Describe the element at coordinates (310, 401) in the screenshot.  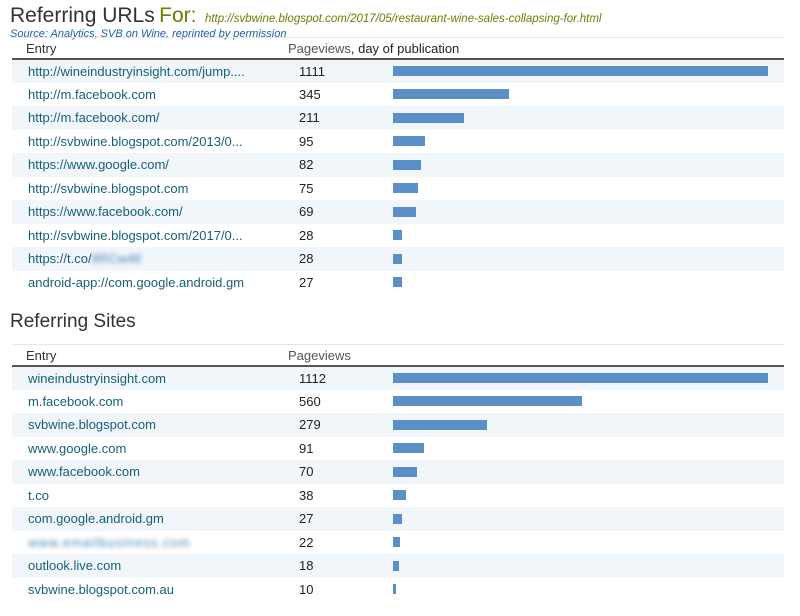
I see `pageviews-cell: 560` at that location.